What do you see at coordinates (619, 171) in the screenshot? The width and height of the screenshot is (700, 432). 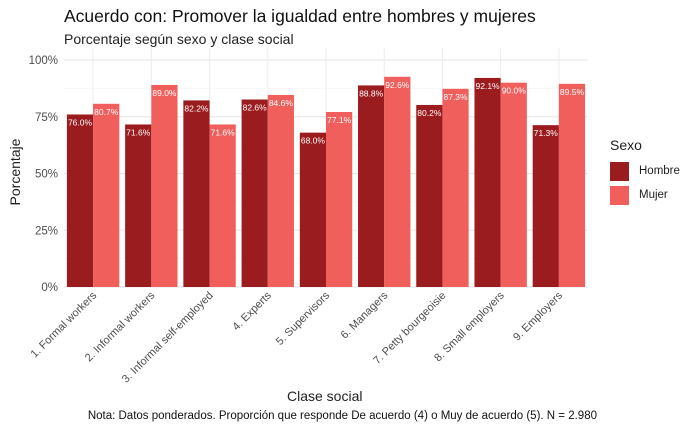 I see `legend-swatch-hombre` at bounding box center [619, 171].